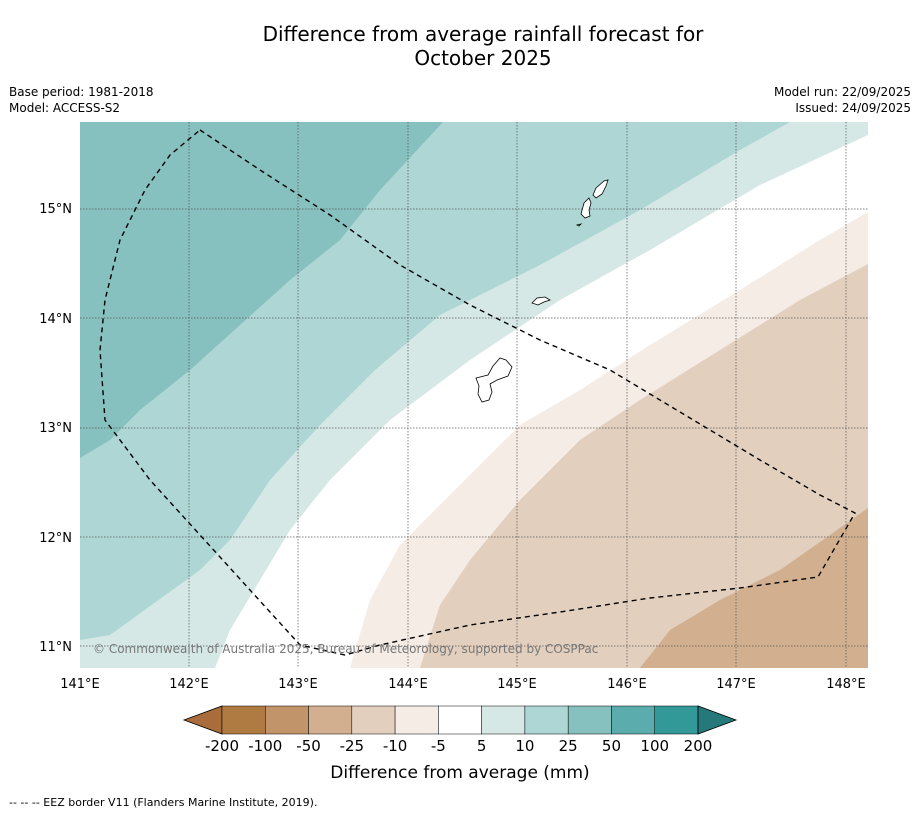 This screenshot has height=816, width=919. What do you see at coordinates (55, 538) in the screenshot?
I see `lat-label-12: 12°N` at bounding box center [55, 538].